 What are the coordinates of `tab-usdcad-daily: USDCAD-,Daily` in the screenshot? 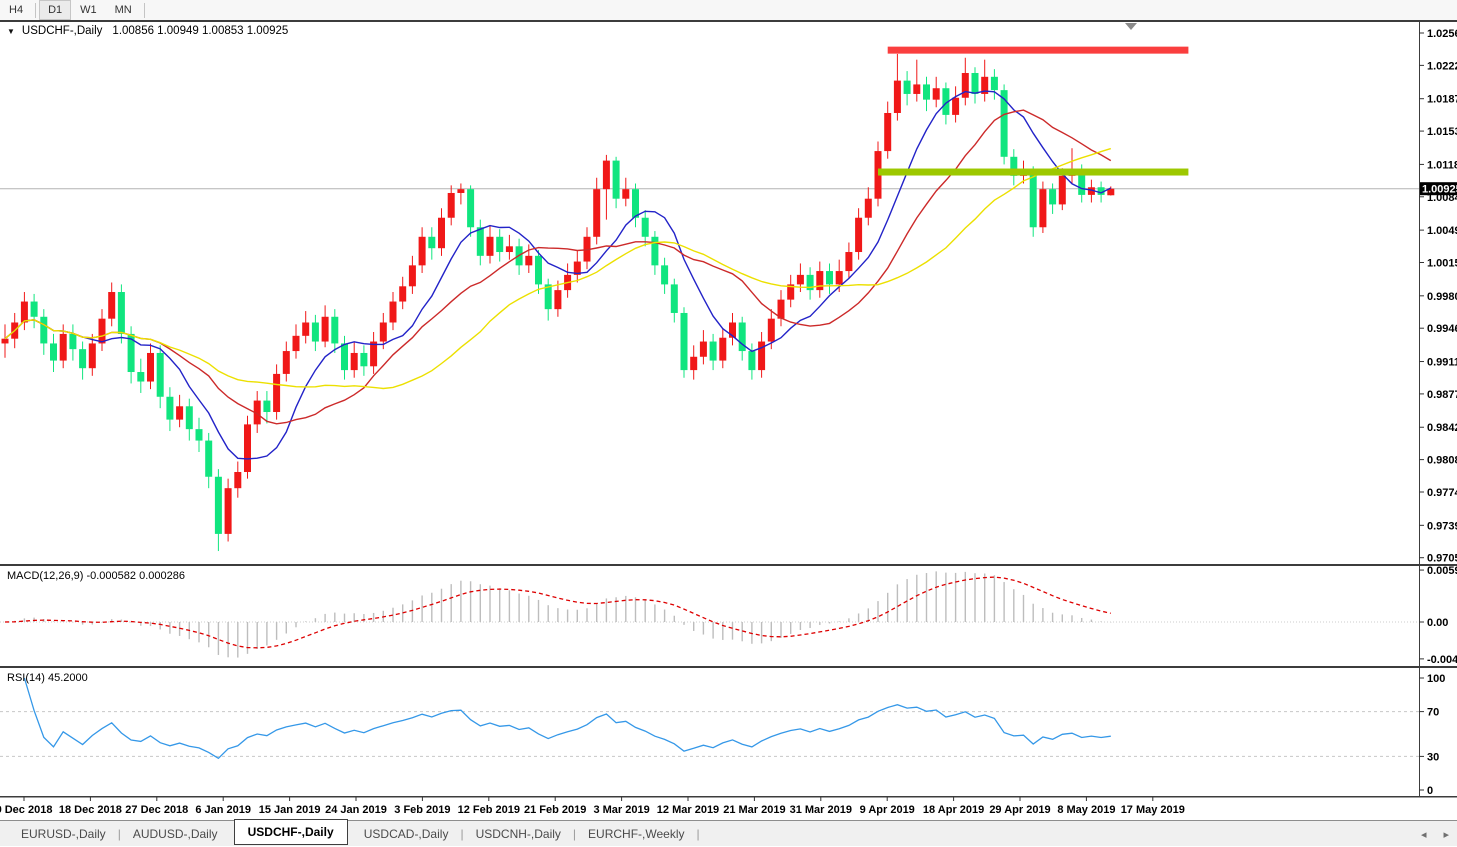 It's located at (406, 833).